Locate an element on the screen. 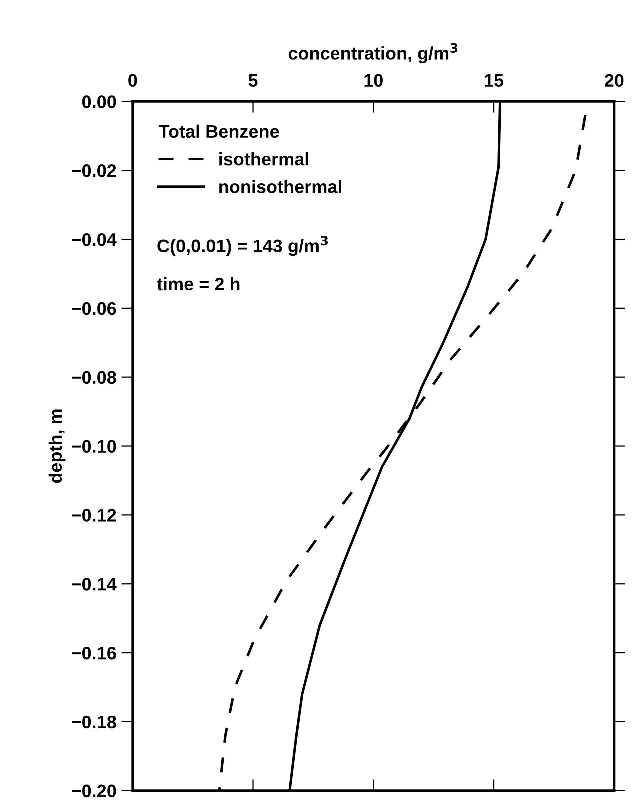  legend-label: nonisothermal is located at coordinates (281, 187).